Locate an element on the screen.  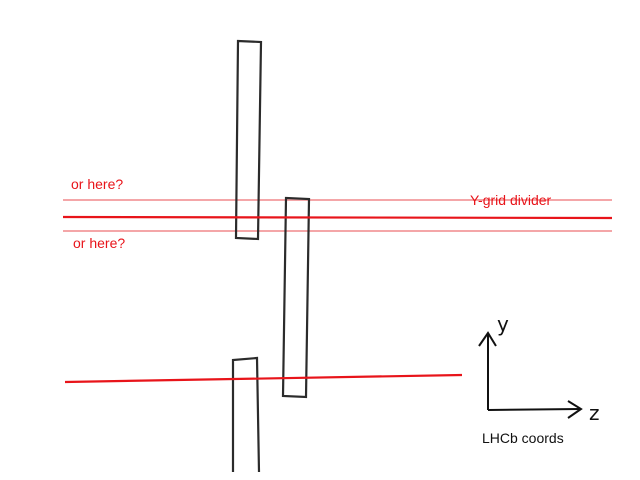
y-grid-divider-line is located at coordinates (337, 217).